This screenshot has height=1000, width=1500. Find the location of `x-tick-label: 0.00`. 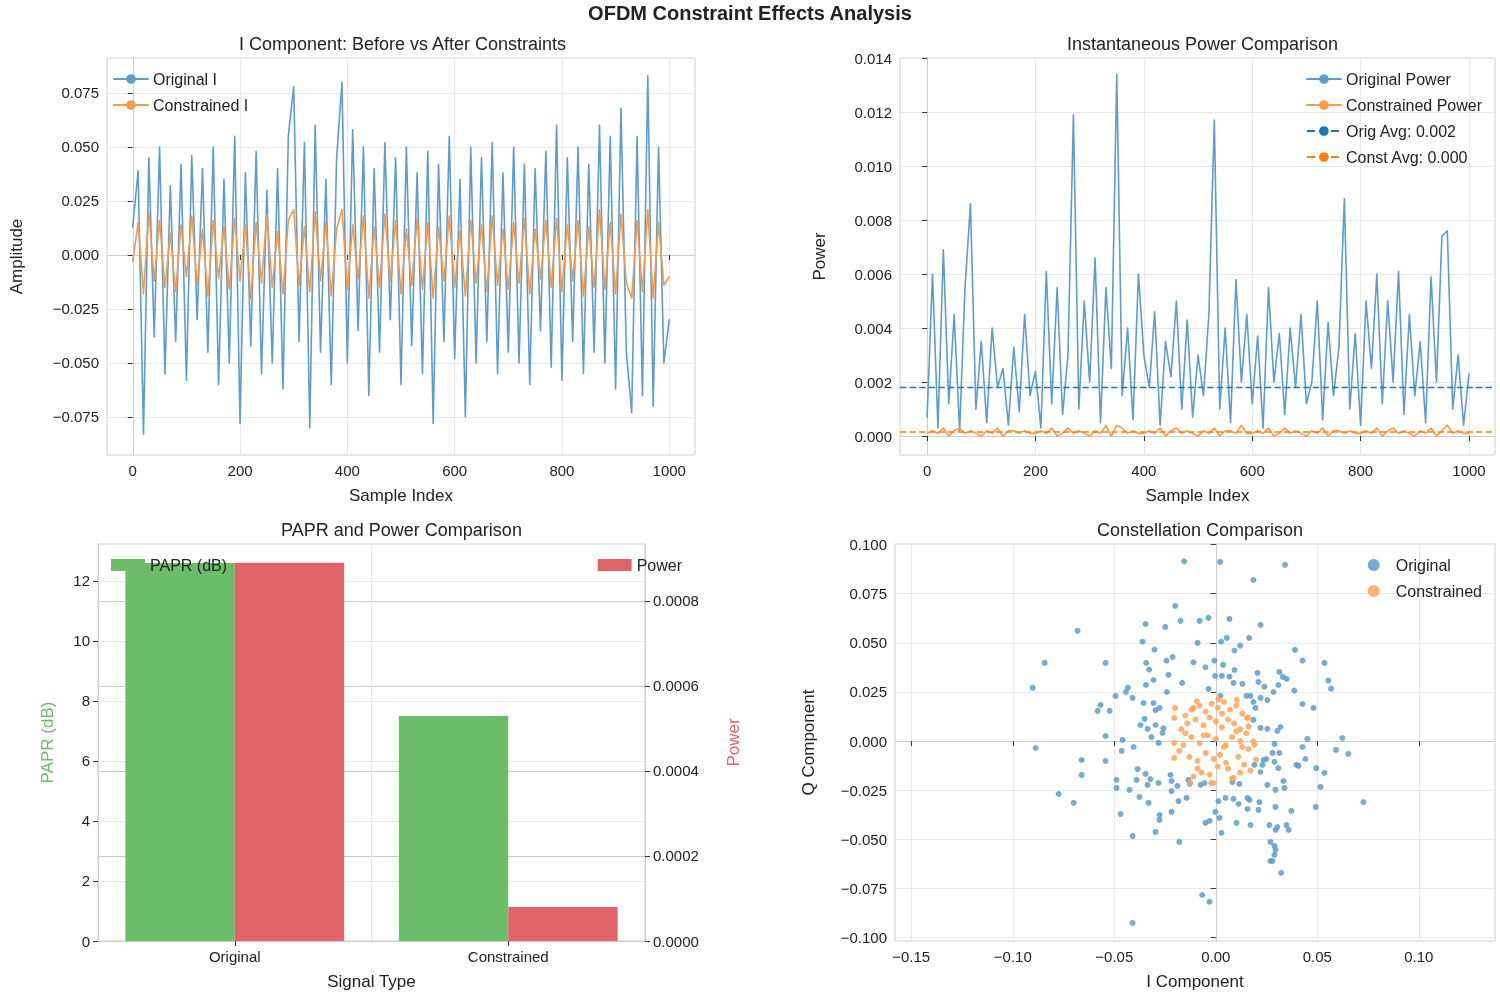

x-tick-label: 0.00 is located at coordinates (1216, 956).